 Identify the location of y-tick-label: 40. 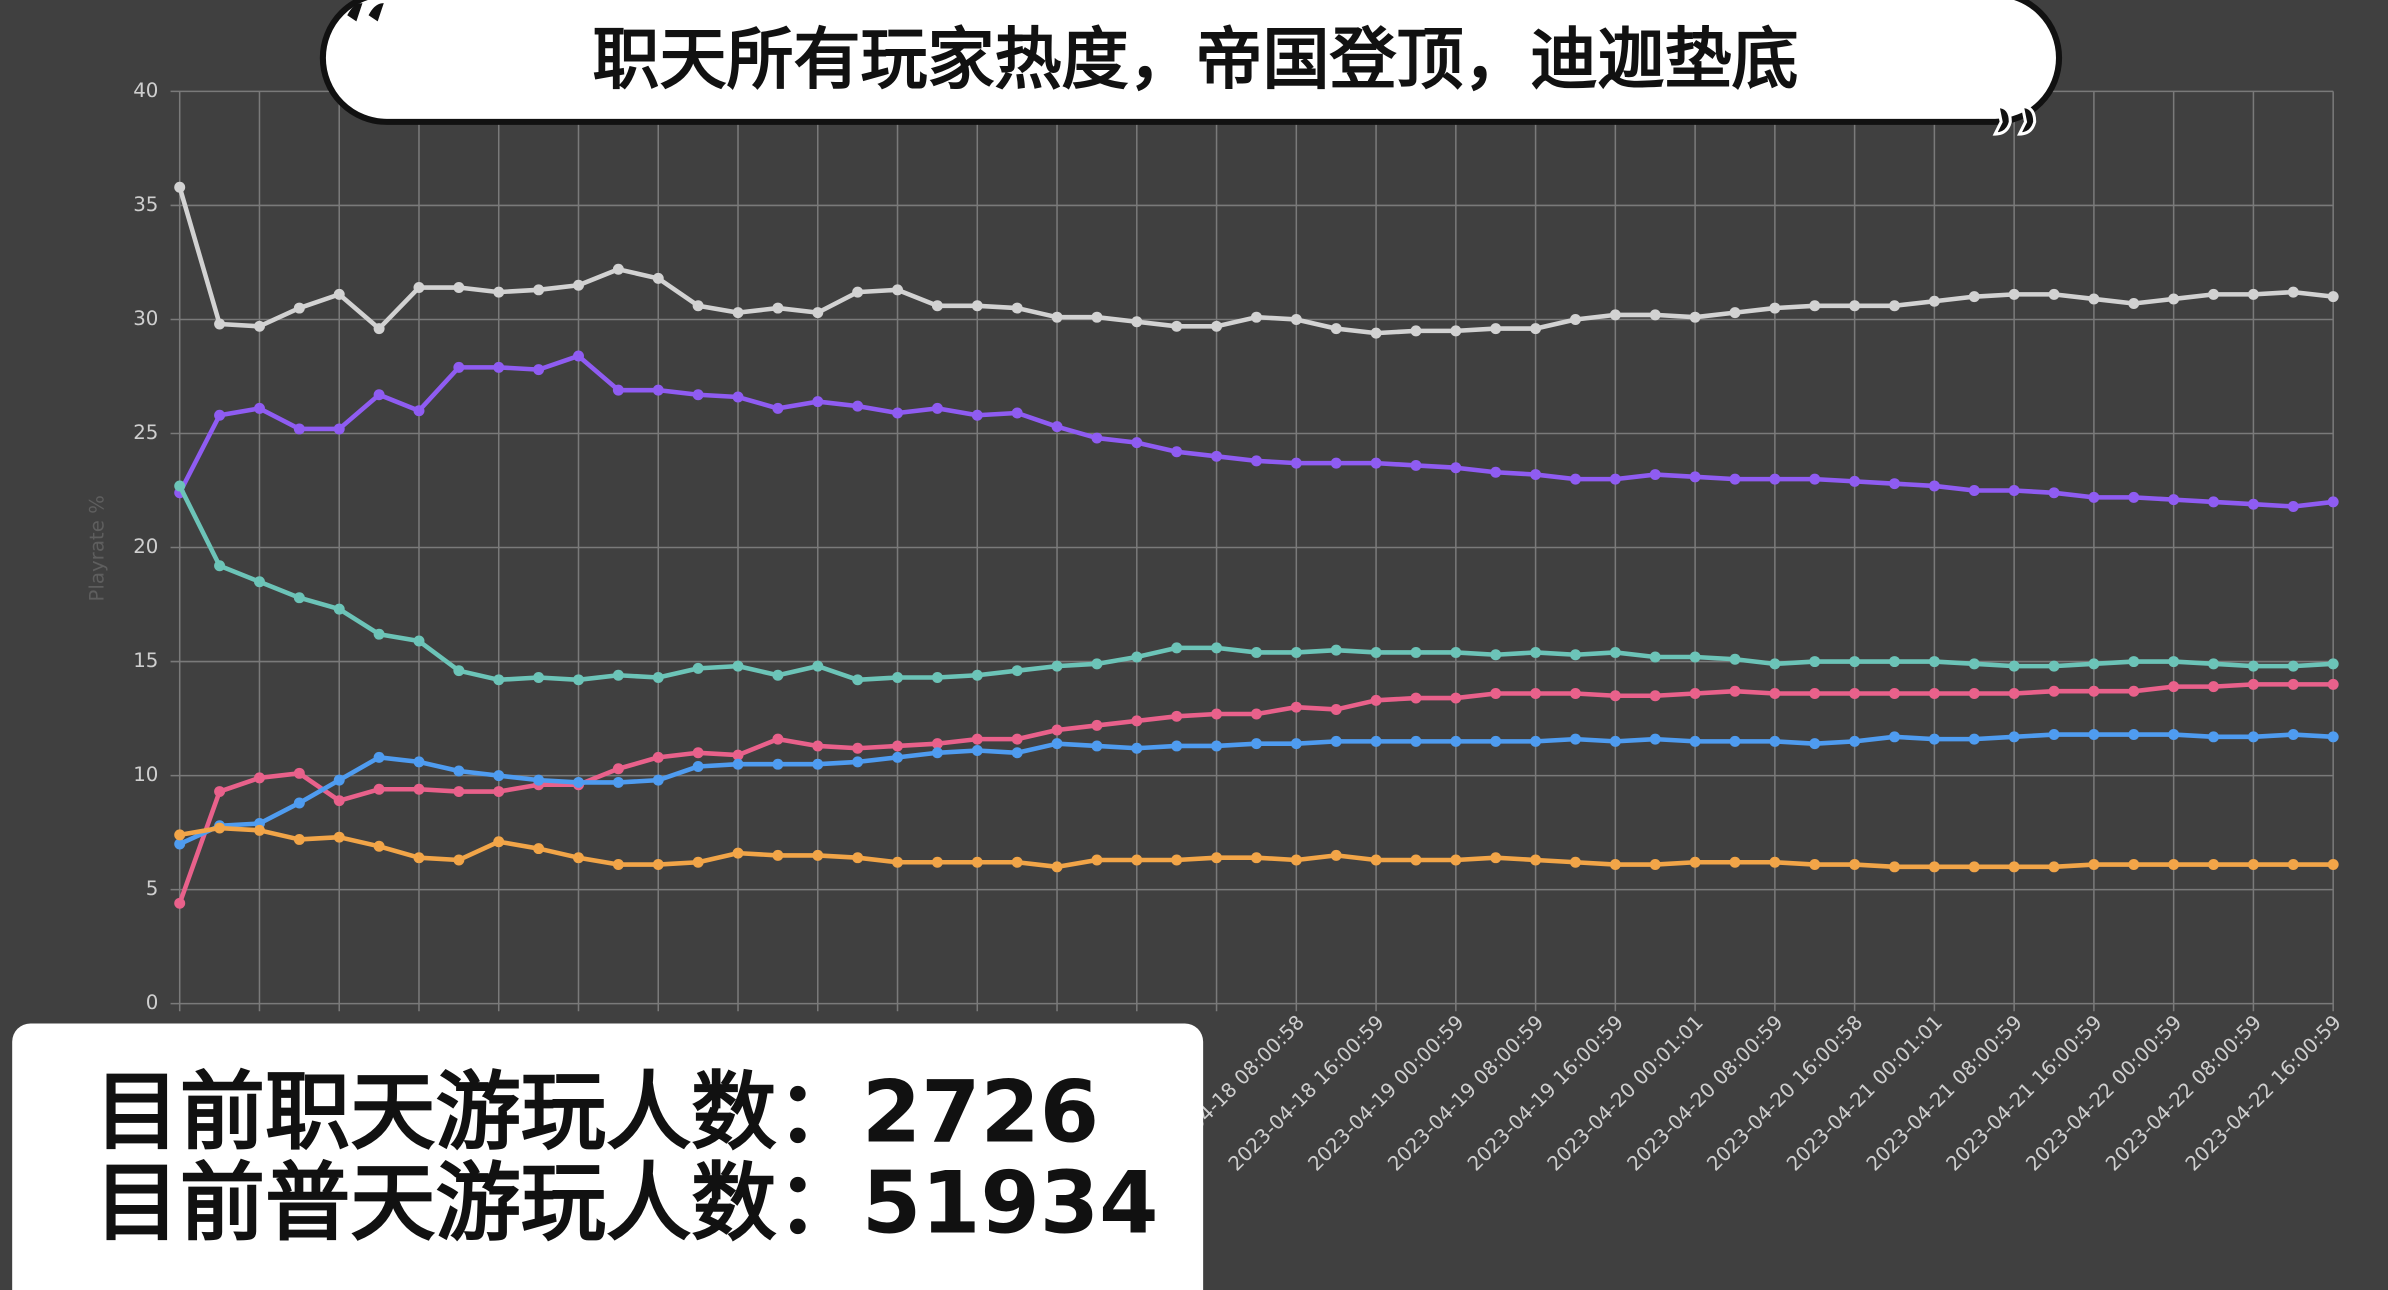
(145, 90).